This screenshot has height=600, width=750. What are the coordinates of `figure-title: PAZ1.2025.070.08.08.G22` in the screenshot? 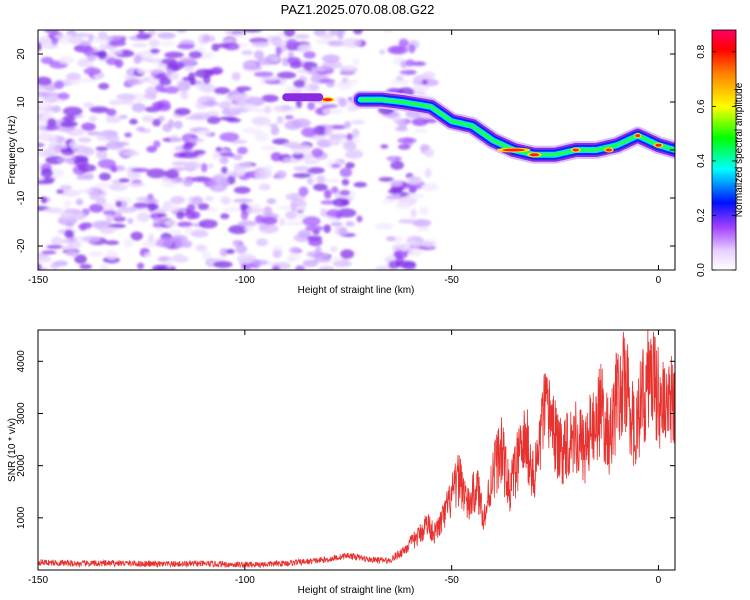 It's located at (357, 9).